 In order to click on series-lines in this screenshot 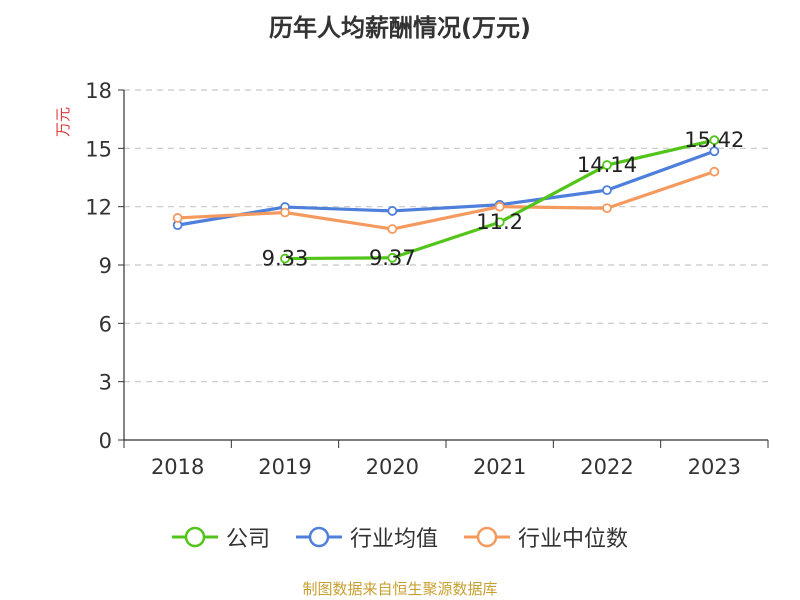, I will do `click(446, 199)`.